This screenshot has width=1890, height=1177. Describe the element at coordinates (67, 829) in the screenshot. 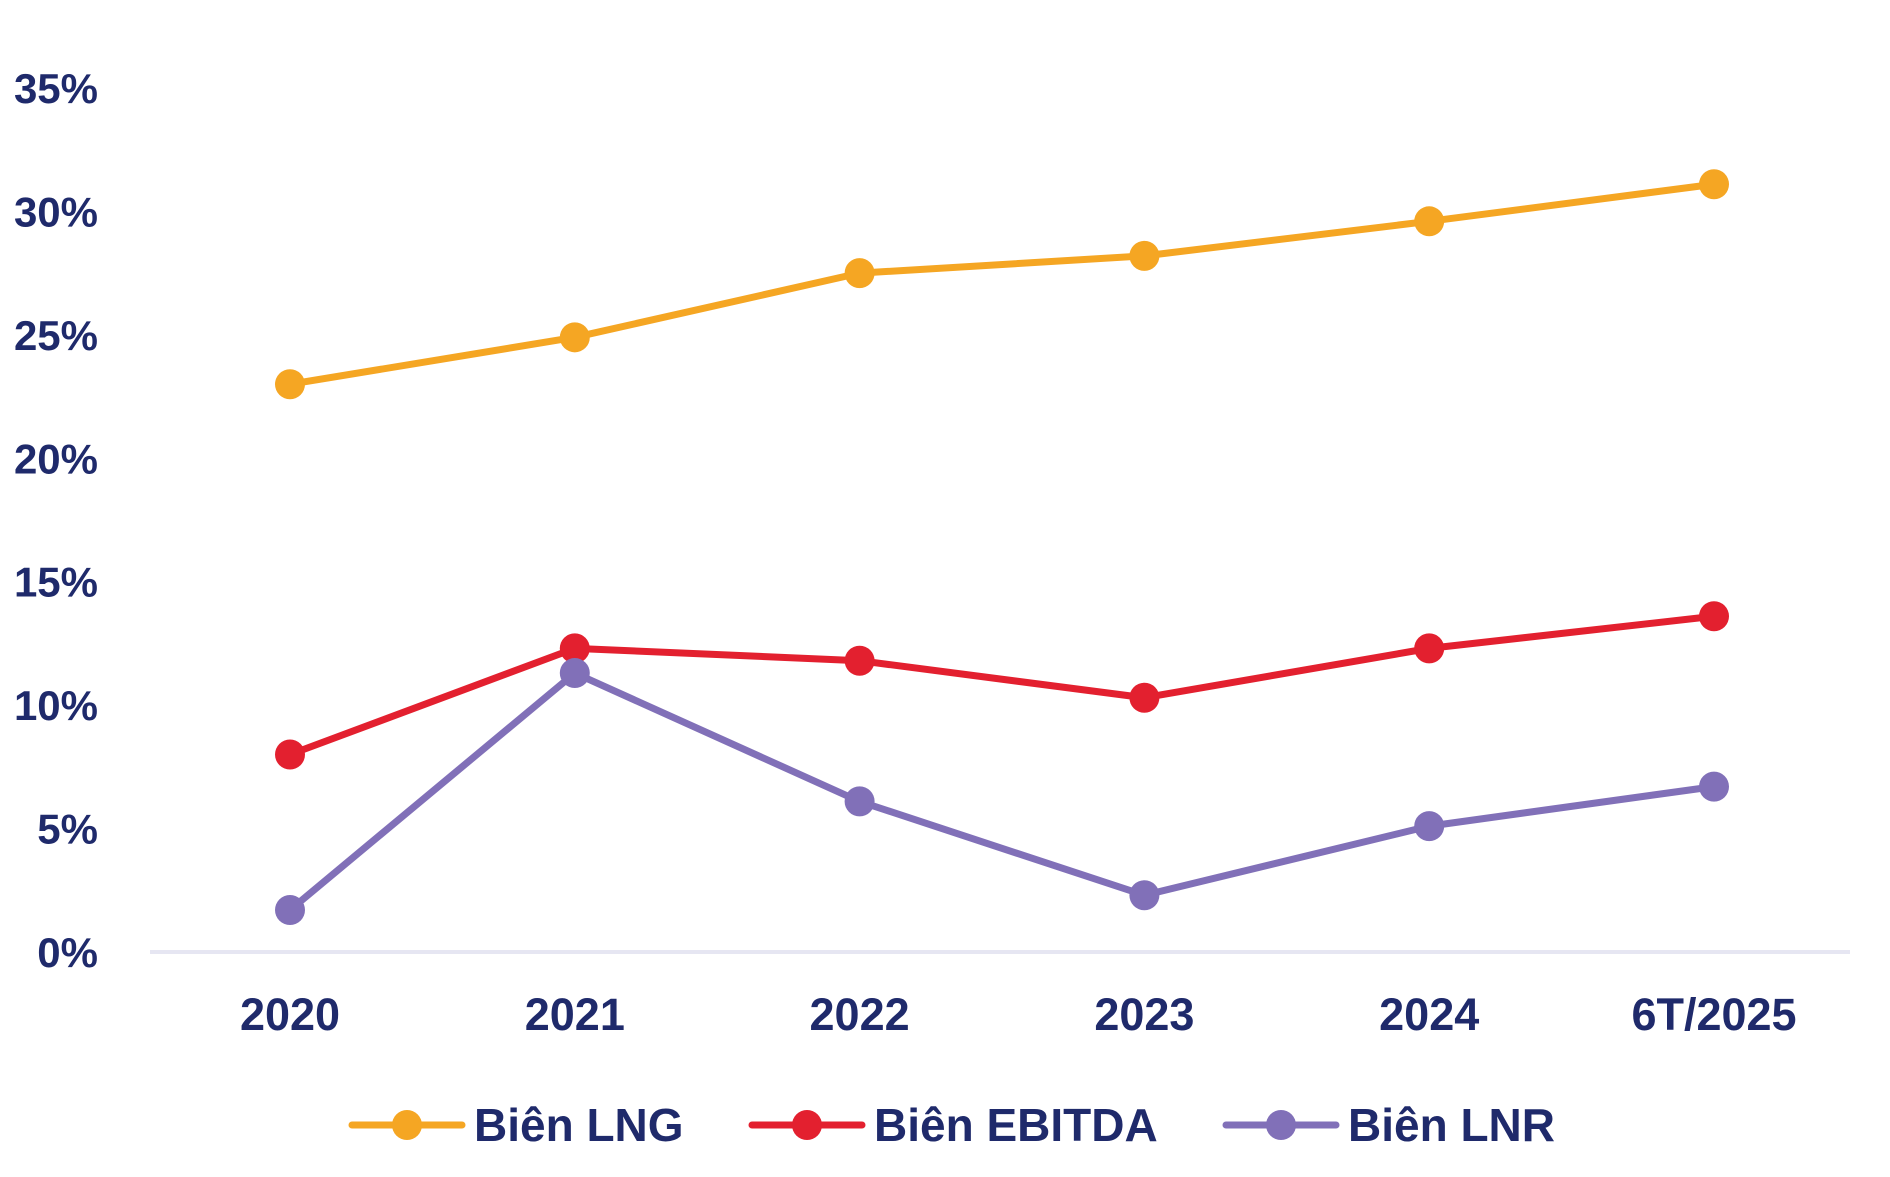

I see `y-tick-label: 5%` at that location.